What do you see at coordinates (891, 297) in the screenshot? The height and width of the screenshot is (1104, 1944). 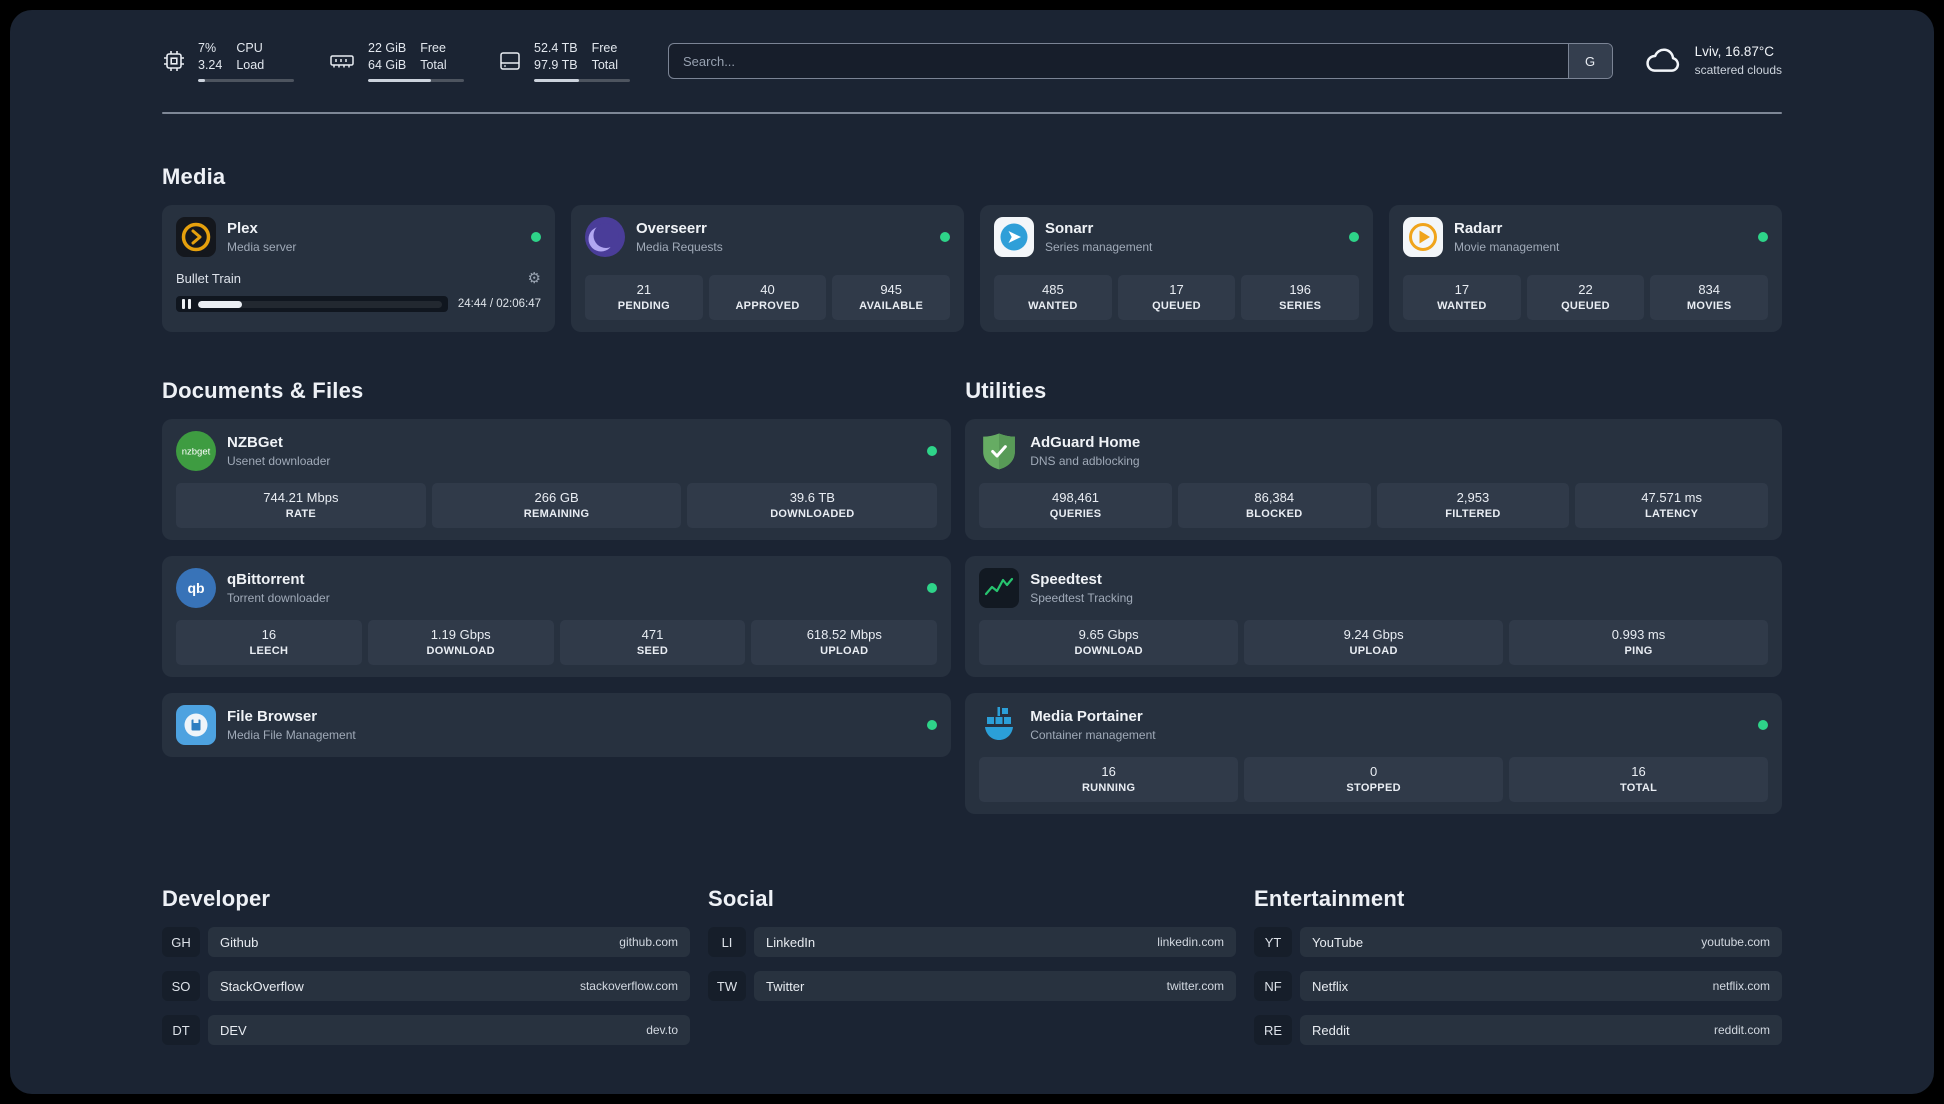 I see `stat-available: 945 AVAILABLE` at bounding box center [891, 297].